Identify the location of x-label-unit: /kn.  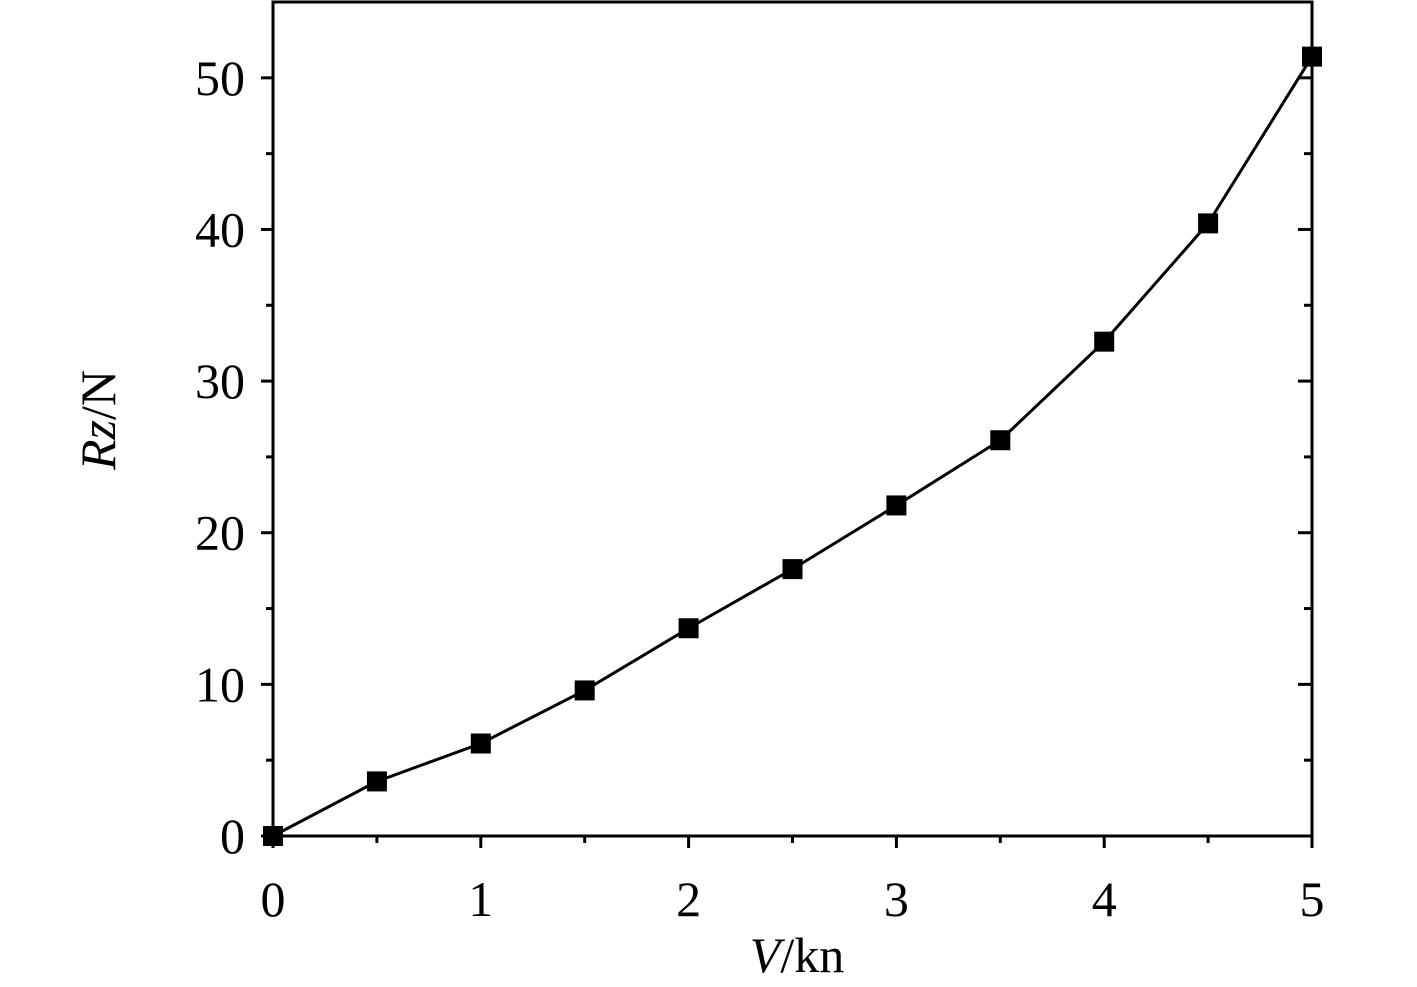
(812, 955).